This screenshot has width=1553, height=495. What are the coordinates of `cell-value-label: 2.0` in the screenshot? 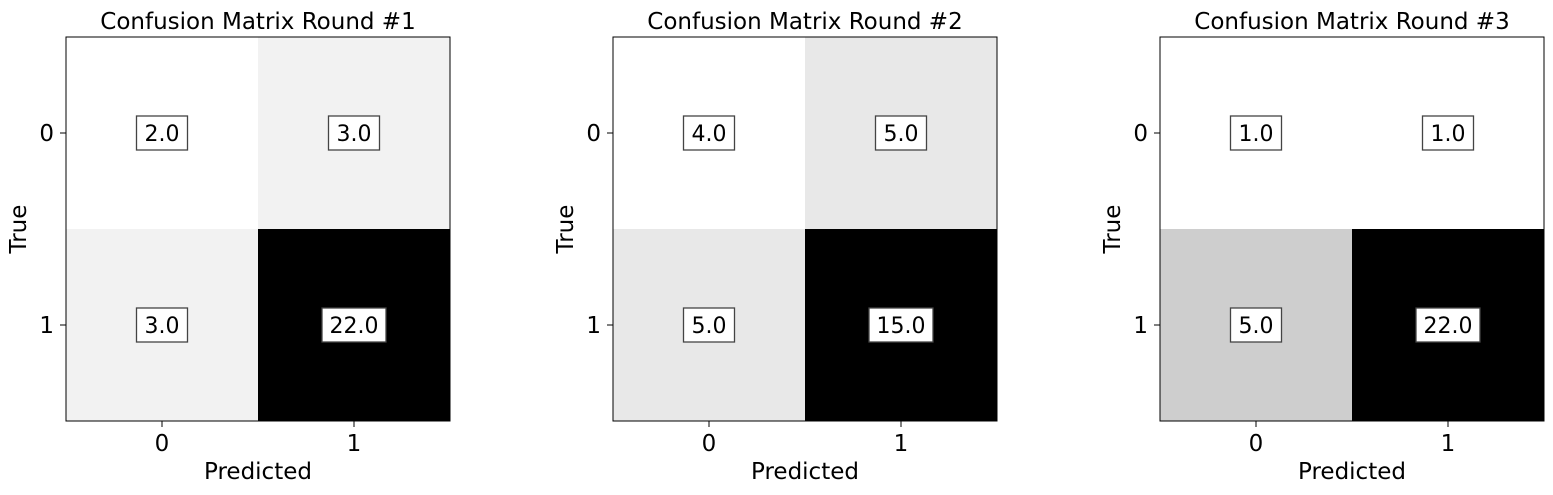 It's located at (162, 134).